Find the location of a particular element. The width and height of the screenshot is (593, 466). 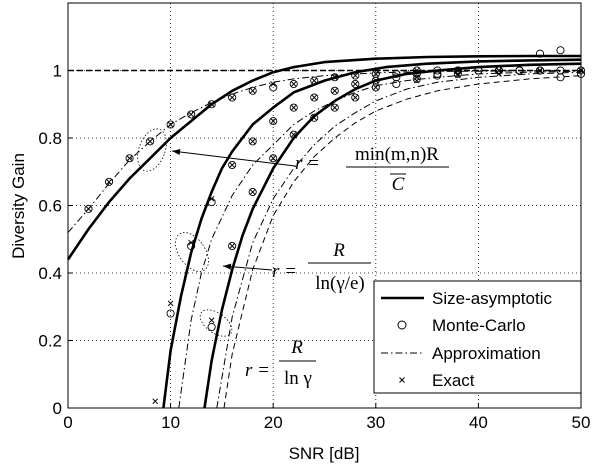

x-axis-title: SNR [dB] is located at coordinates (324, 453).